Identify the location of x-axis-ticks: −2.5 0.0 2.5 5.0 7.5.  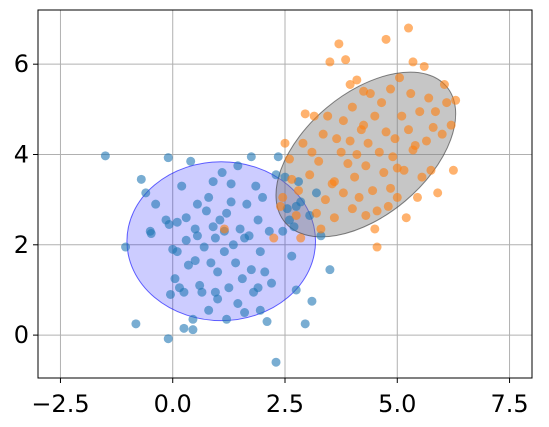
(280, 398).